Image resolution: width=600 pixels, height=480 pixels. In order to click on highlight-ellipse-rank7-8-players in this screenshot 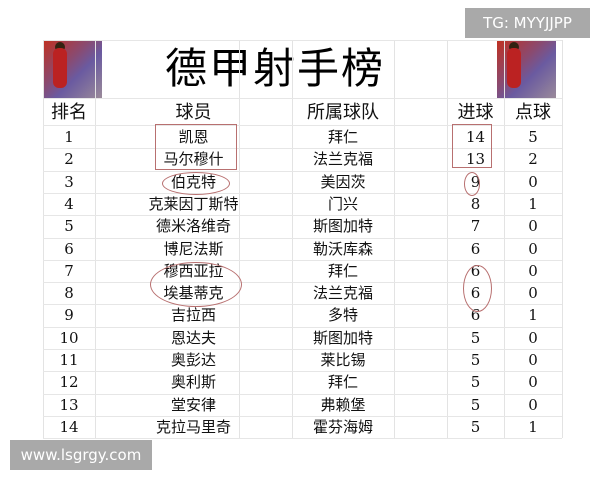, I will do `click(196, 284)`.